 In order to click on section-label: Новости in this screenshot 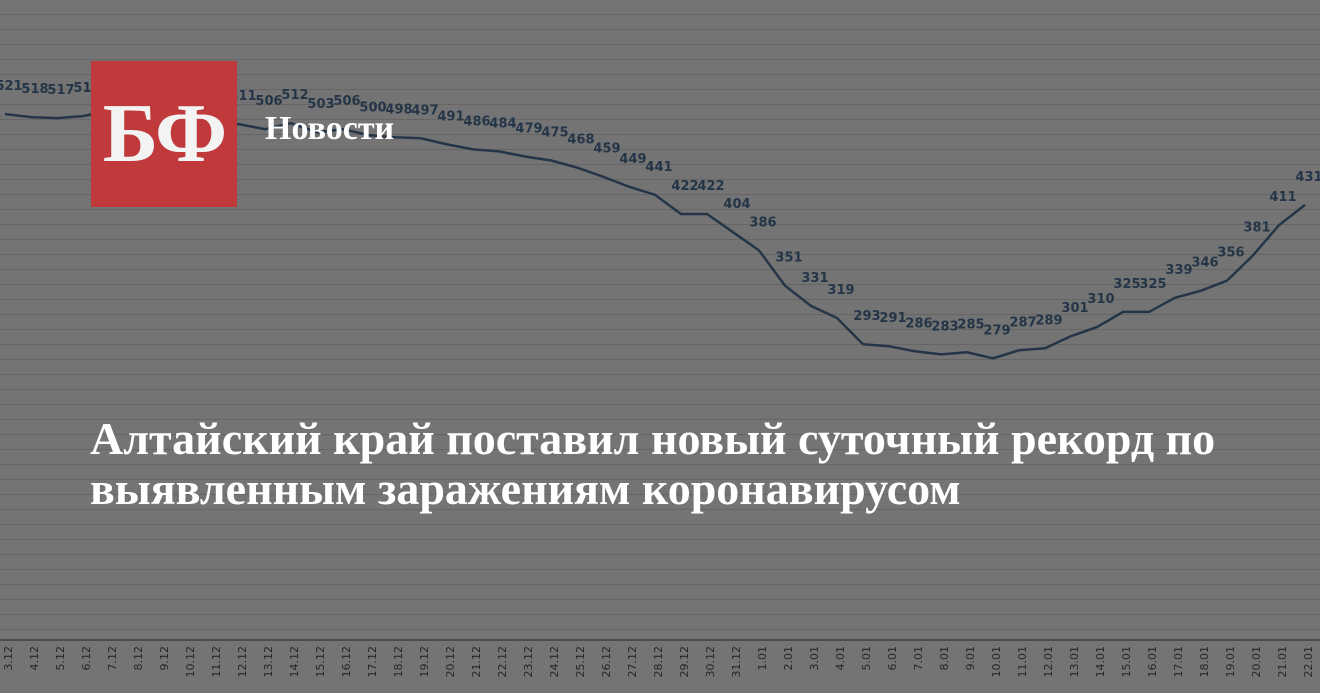, I will do `click(330, 128)`.